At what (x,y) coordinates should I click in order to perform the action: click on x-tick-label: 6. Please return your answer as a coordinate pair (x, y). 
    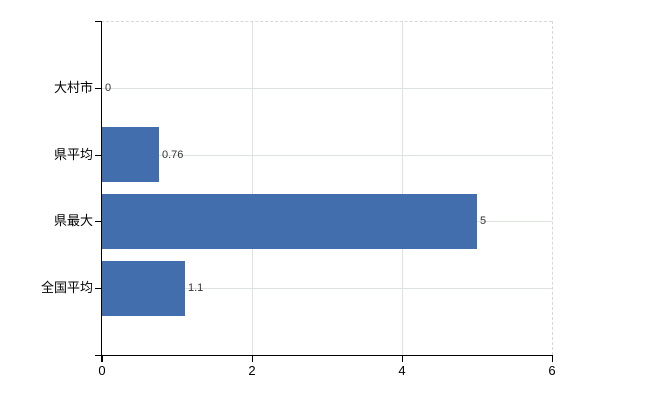
    Looking at the image, I should click on (552, 370).